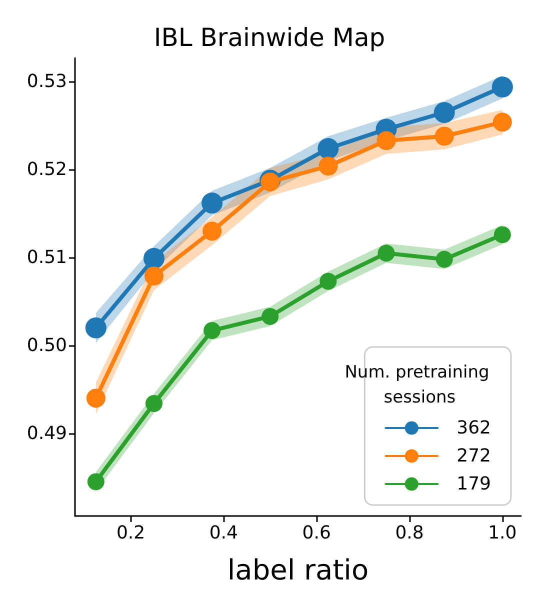 Image resolution: width=539 pixels, height=589 pixels. I want to click on legend-label: 362, so click(474, 428).